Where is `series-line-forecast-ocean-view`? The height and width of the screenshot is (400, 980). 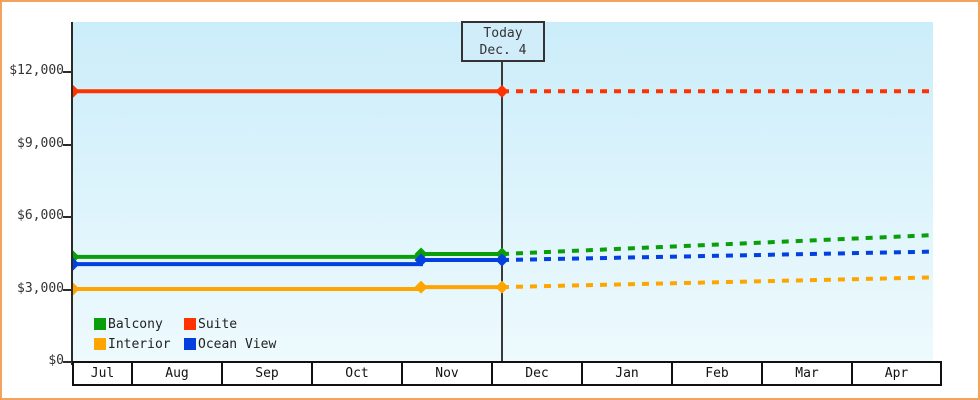
series-line-forecast-ocean-view is located at coordinates (717, 255).